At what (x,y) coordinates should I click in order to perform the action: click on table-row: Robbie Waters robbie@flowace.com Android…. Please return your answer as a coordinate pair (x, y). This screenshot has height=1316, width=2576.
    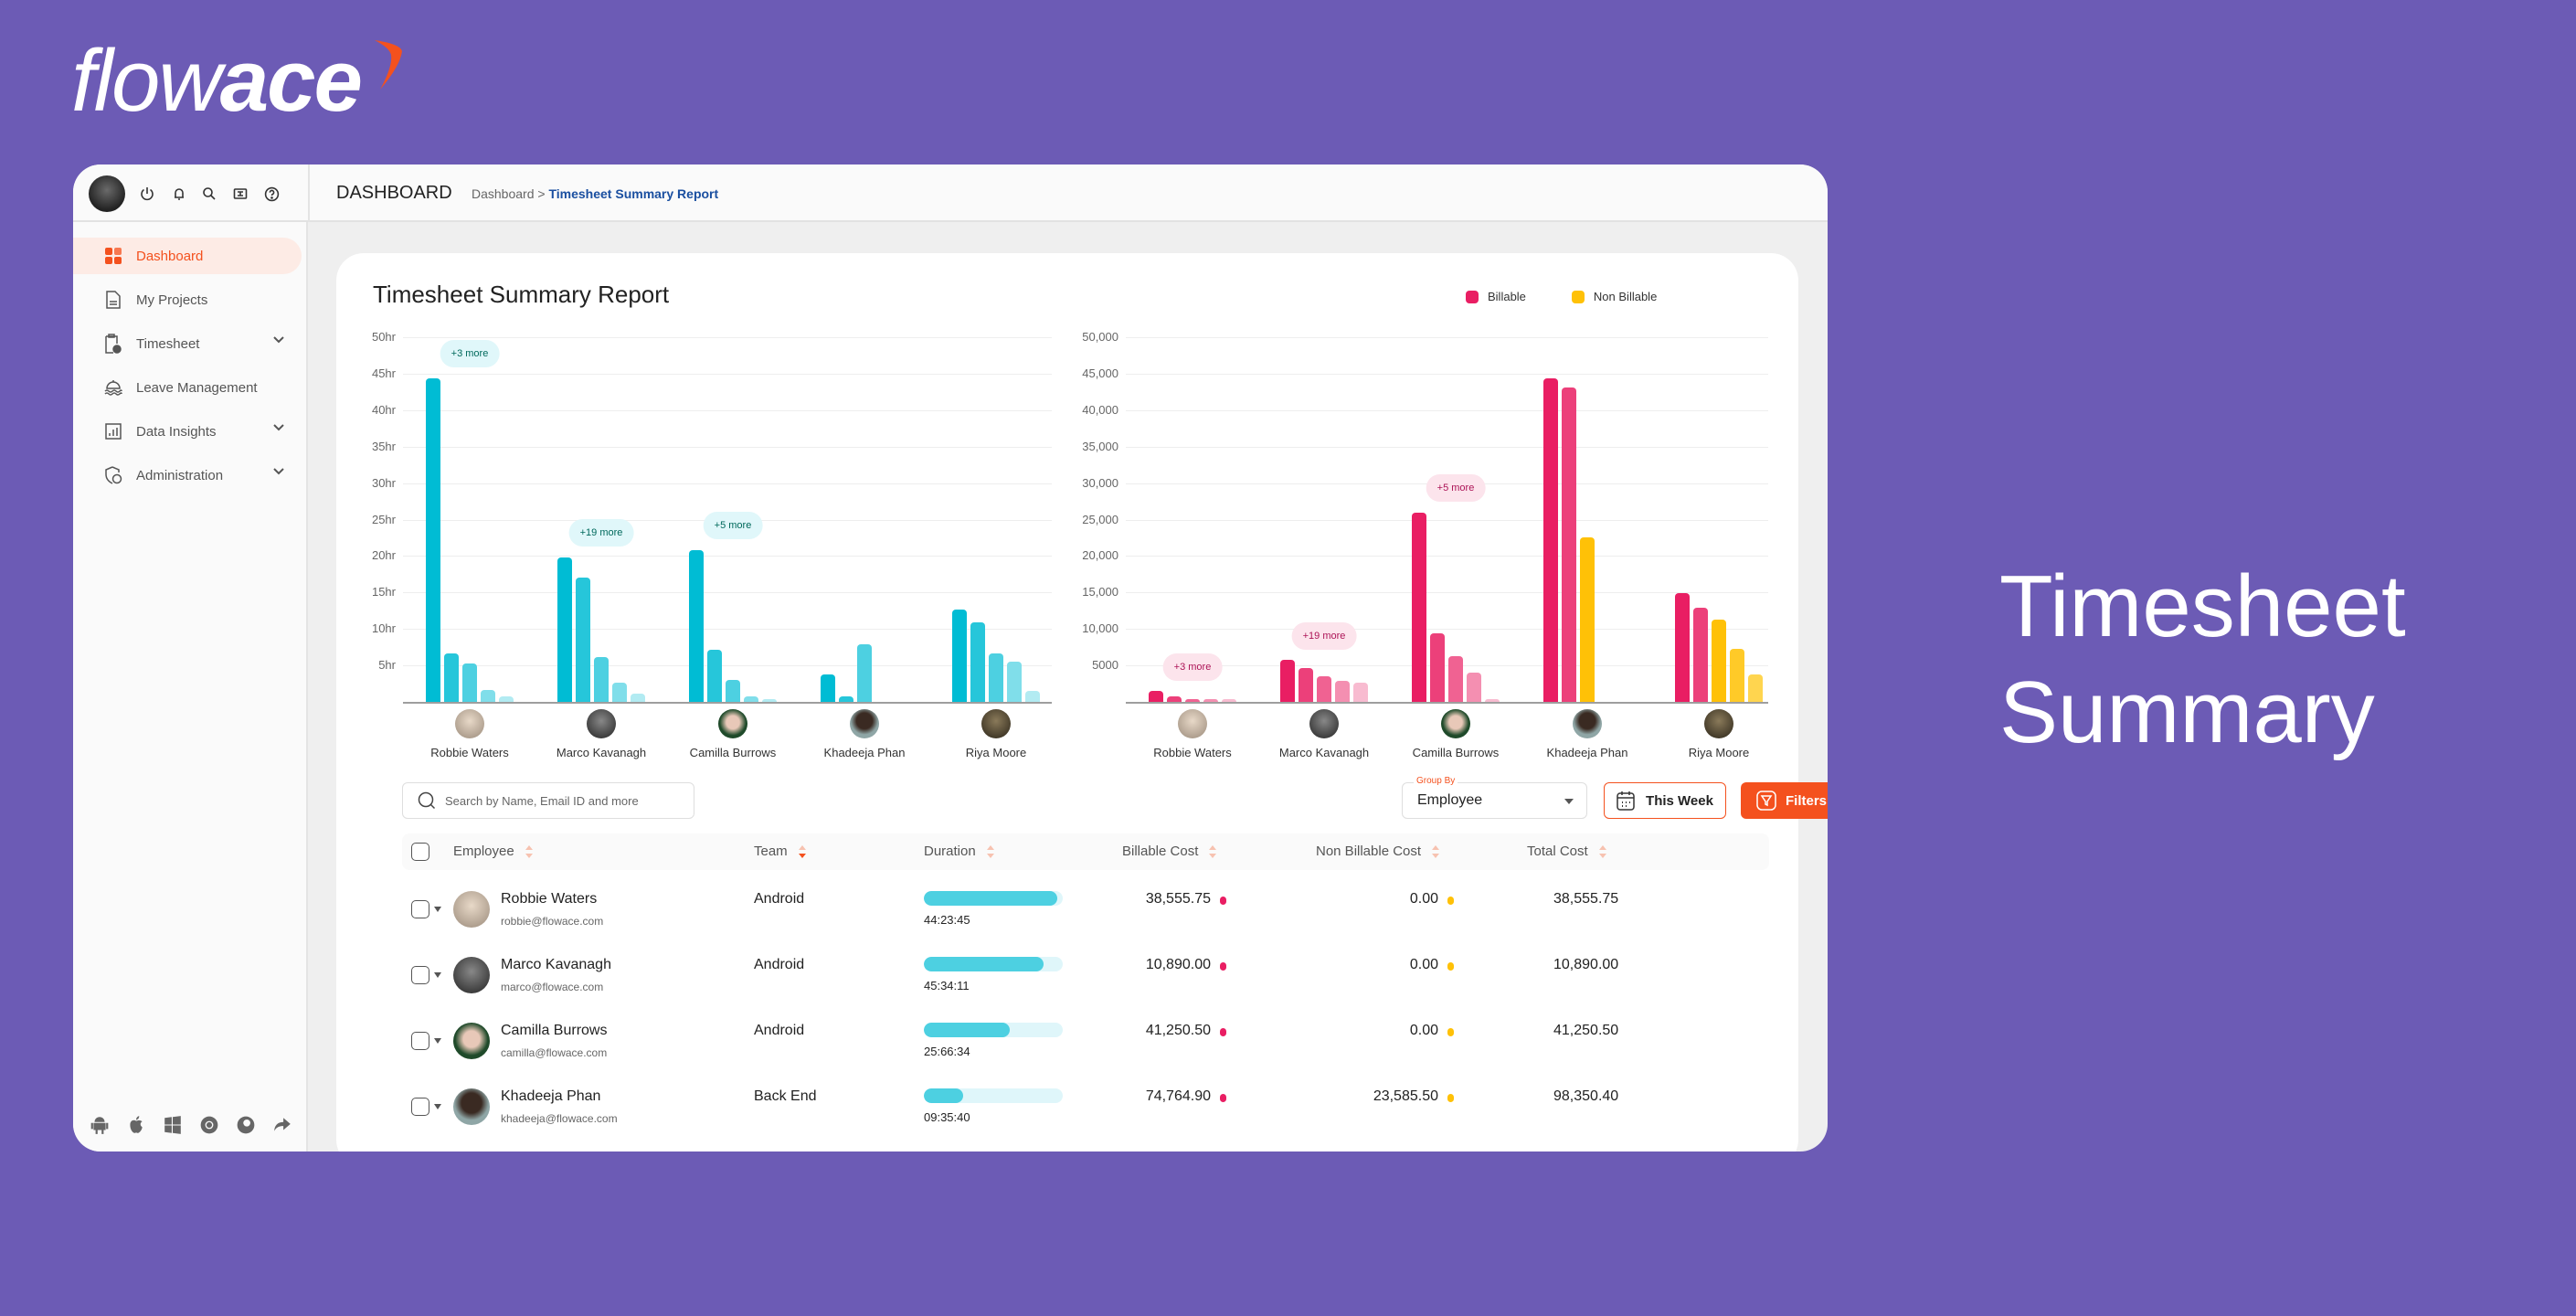
    Looking at the image, I should click on (1085, 909).